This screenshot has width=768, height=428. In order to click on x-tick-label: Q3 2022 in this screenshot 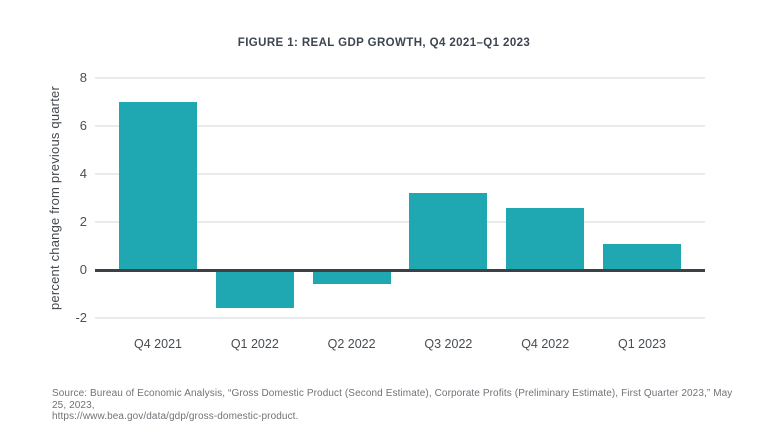, I will do `click(448, 344)`.